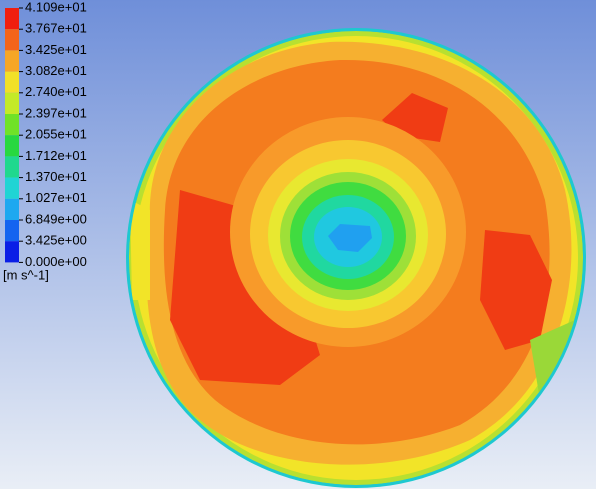  What do you see at coordinates (56, 176) in the screenshot?
I see `legend-label: 1.370e+01` at bounding box center [56, 176].